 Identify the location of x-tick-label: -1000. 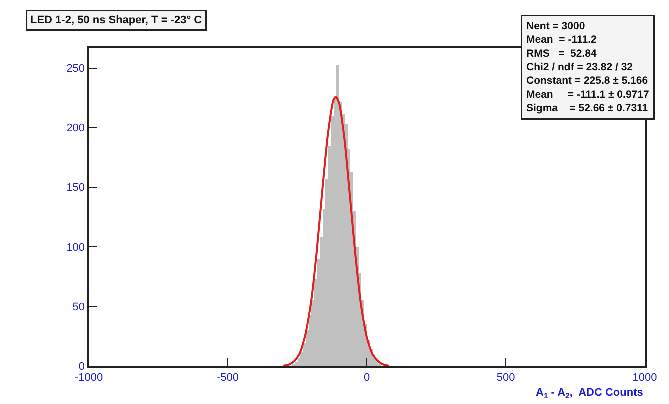
(89, 378).